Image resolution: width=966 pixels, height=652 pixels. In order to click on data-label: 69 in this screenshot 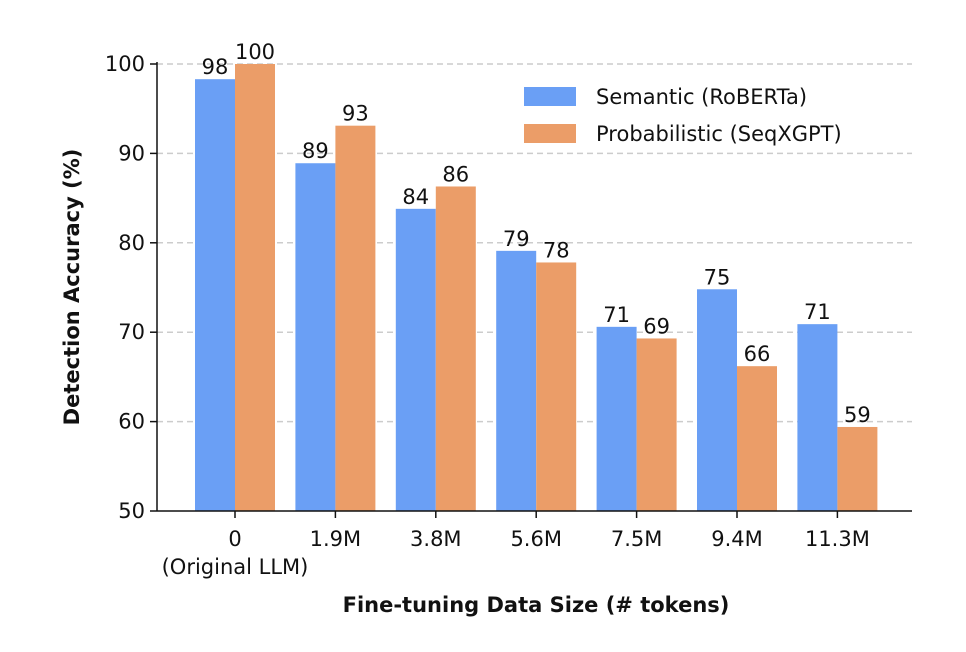, I will do `click(656, 326)`.